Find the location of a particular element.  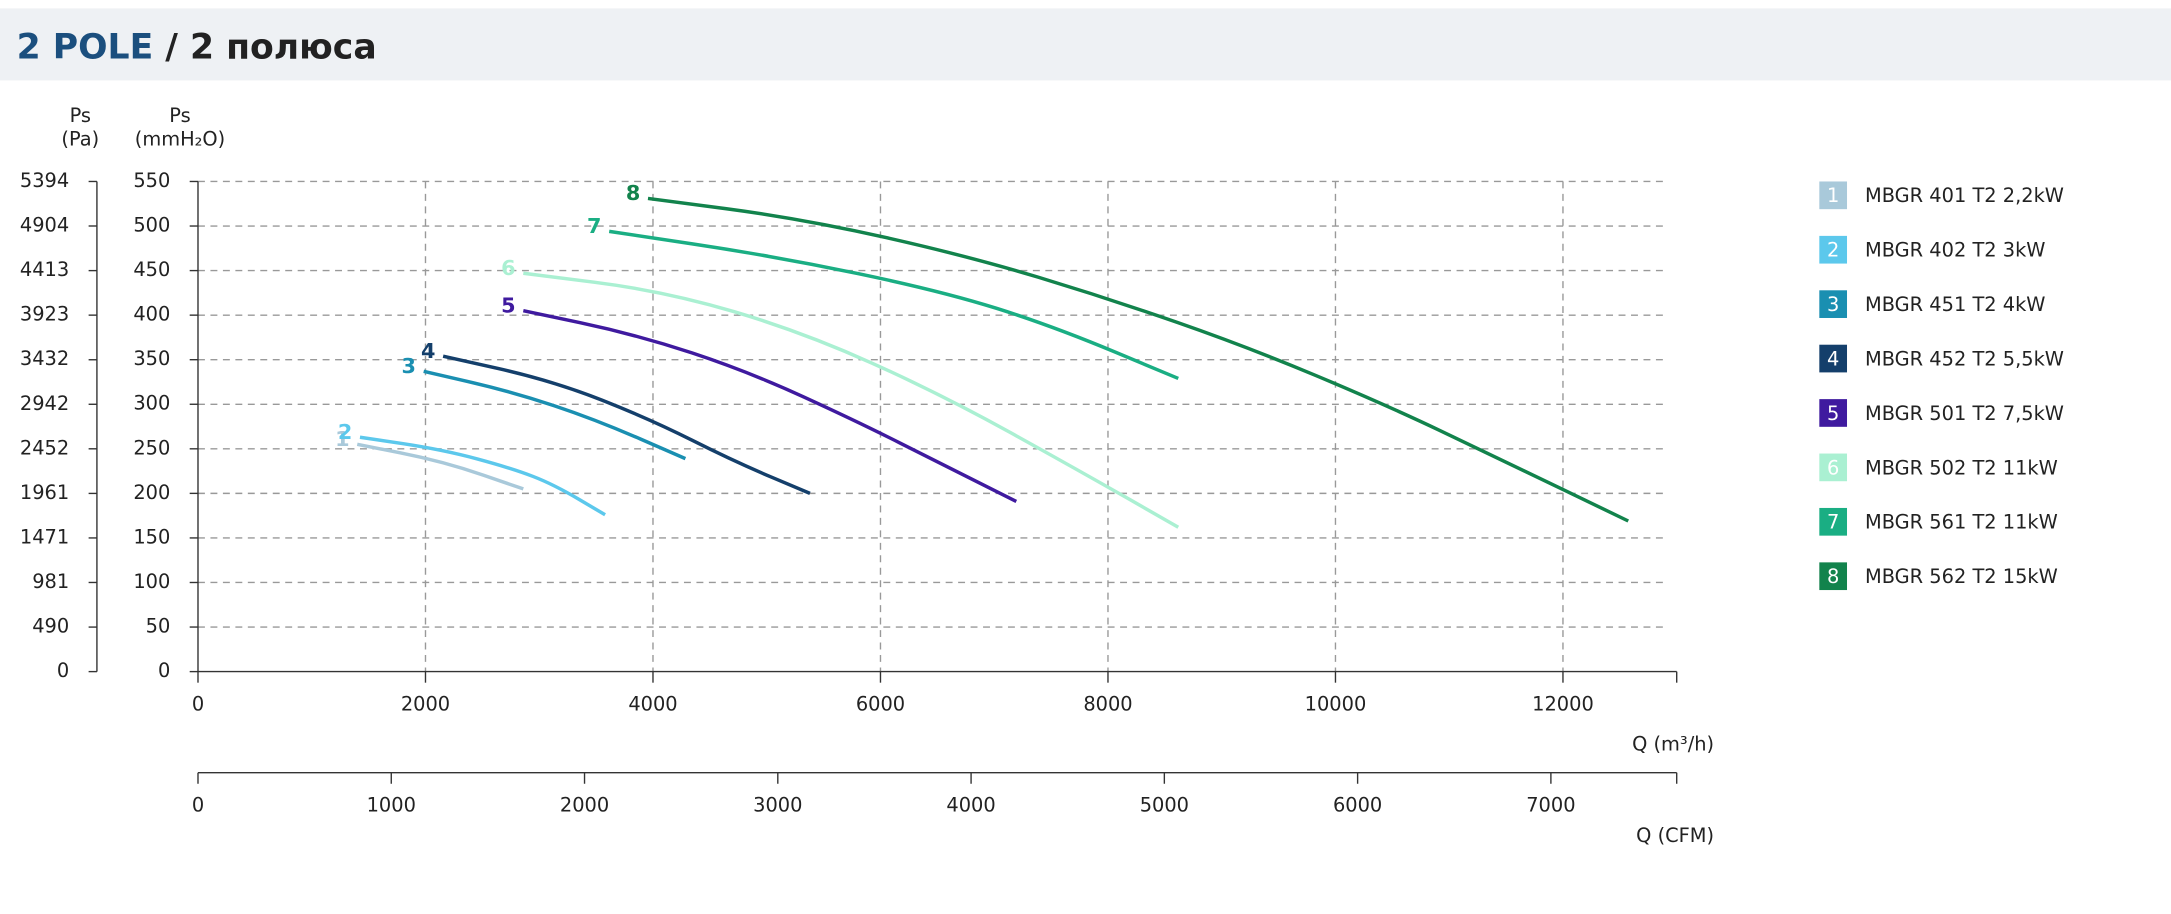

x2-tick-label: 0 is located at coordinates (198, 804).